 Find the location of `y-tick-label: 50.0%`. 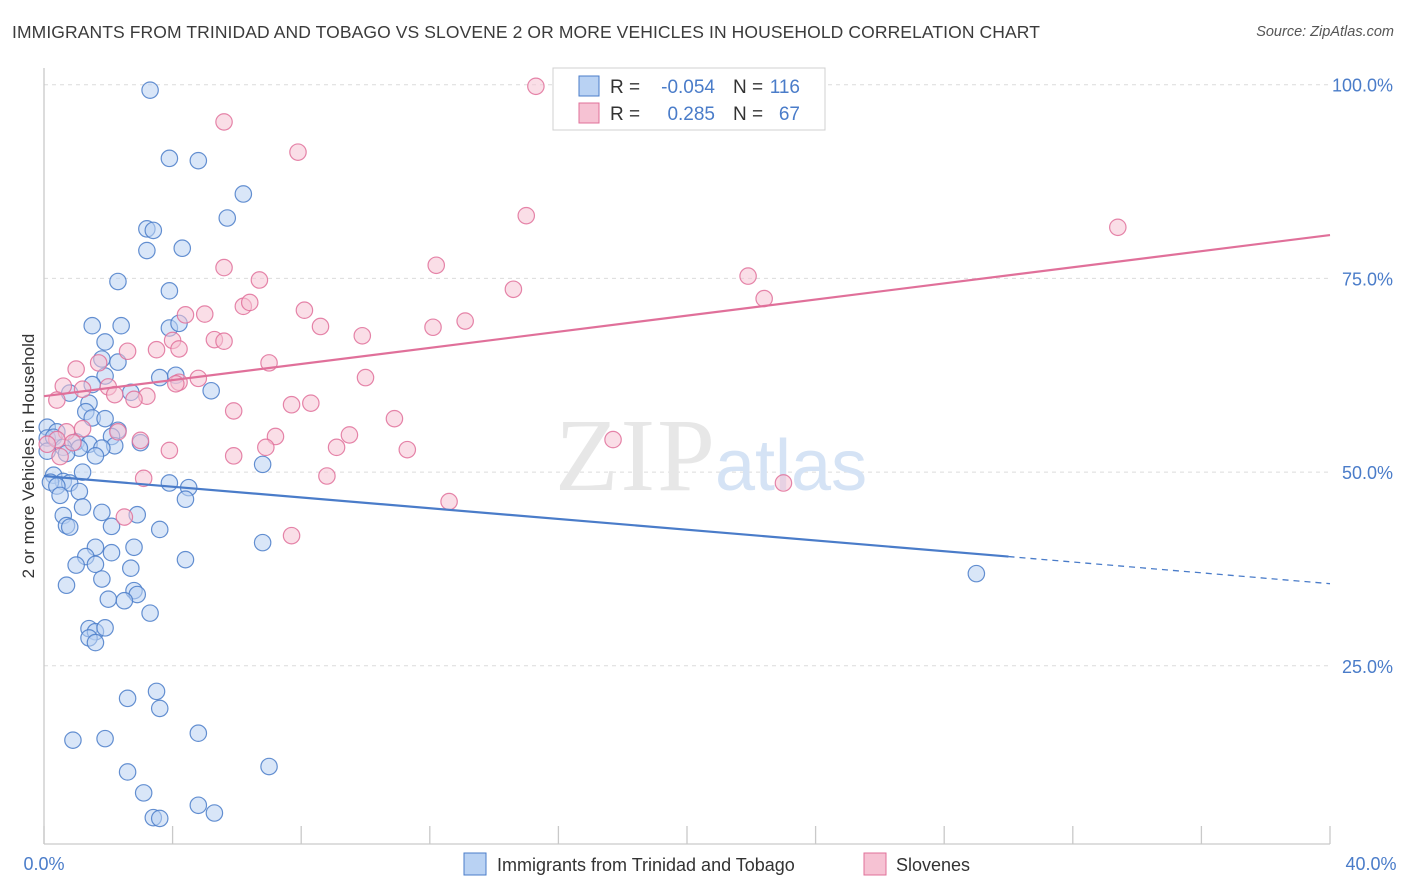

y-tick-label: 50.0% is located at coordinates (1367, 473).